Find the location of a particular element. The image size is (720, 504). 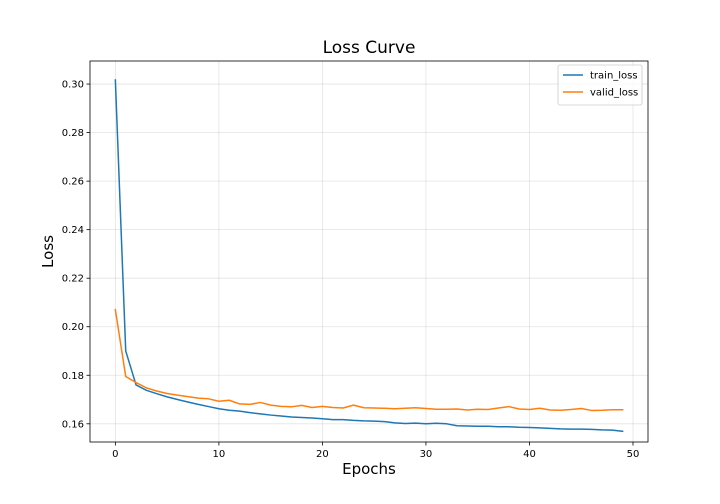

y-tick-label: 0.30 is located at coordinates (73, 85).